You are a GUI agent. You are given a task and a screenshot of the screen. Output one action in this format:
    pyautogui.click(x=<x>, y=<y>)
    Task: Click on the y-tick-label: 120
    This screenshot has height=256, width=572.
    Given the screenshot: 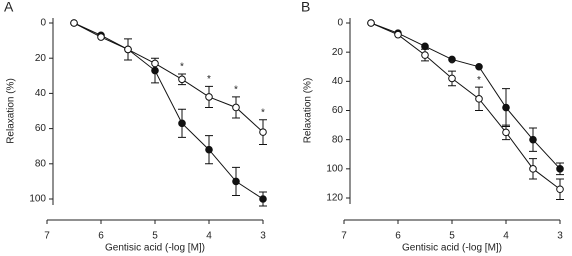 What is the action you would take?
    pyautogui.click(x=334, y=198)
    